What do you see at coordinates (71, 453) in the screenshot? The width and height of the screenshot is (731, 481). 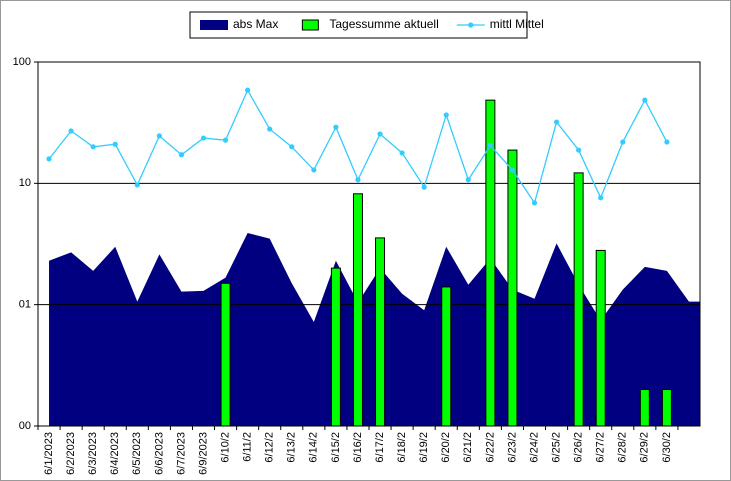 I see `x-tick-label: 6/2/2023` at bounding box center [71, 453].